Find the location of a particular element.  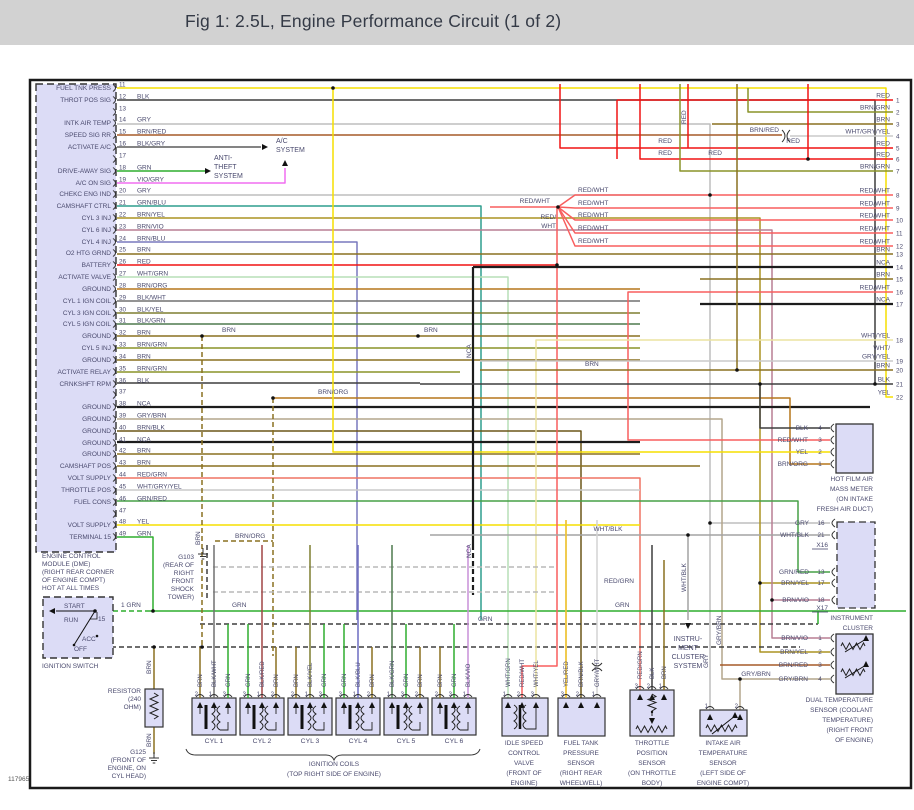

ignition-switch-caption: IGNITION SWITCH is located at coordinates (70, 666).